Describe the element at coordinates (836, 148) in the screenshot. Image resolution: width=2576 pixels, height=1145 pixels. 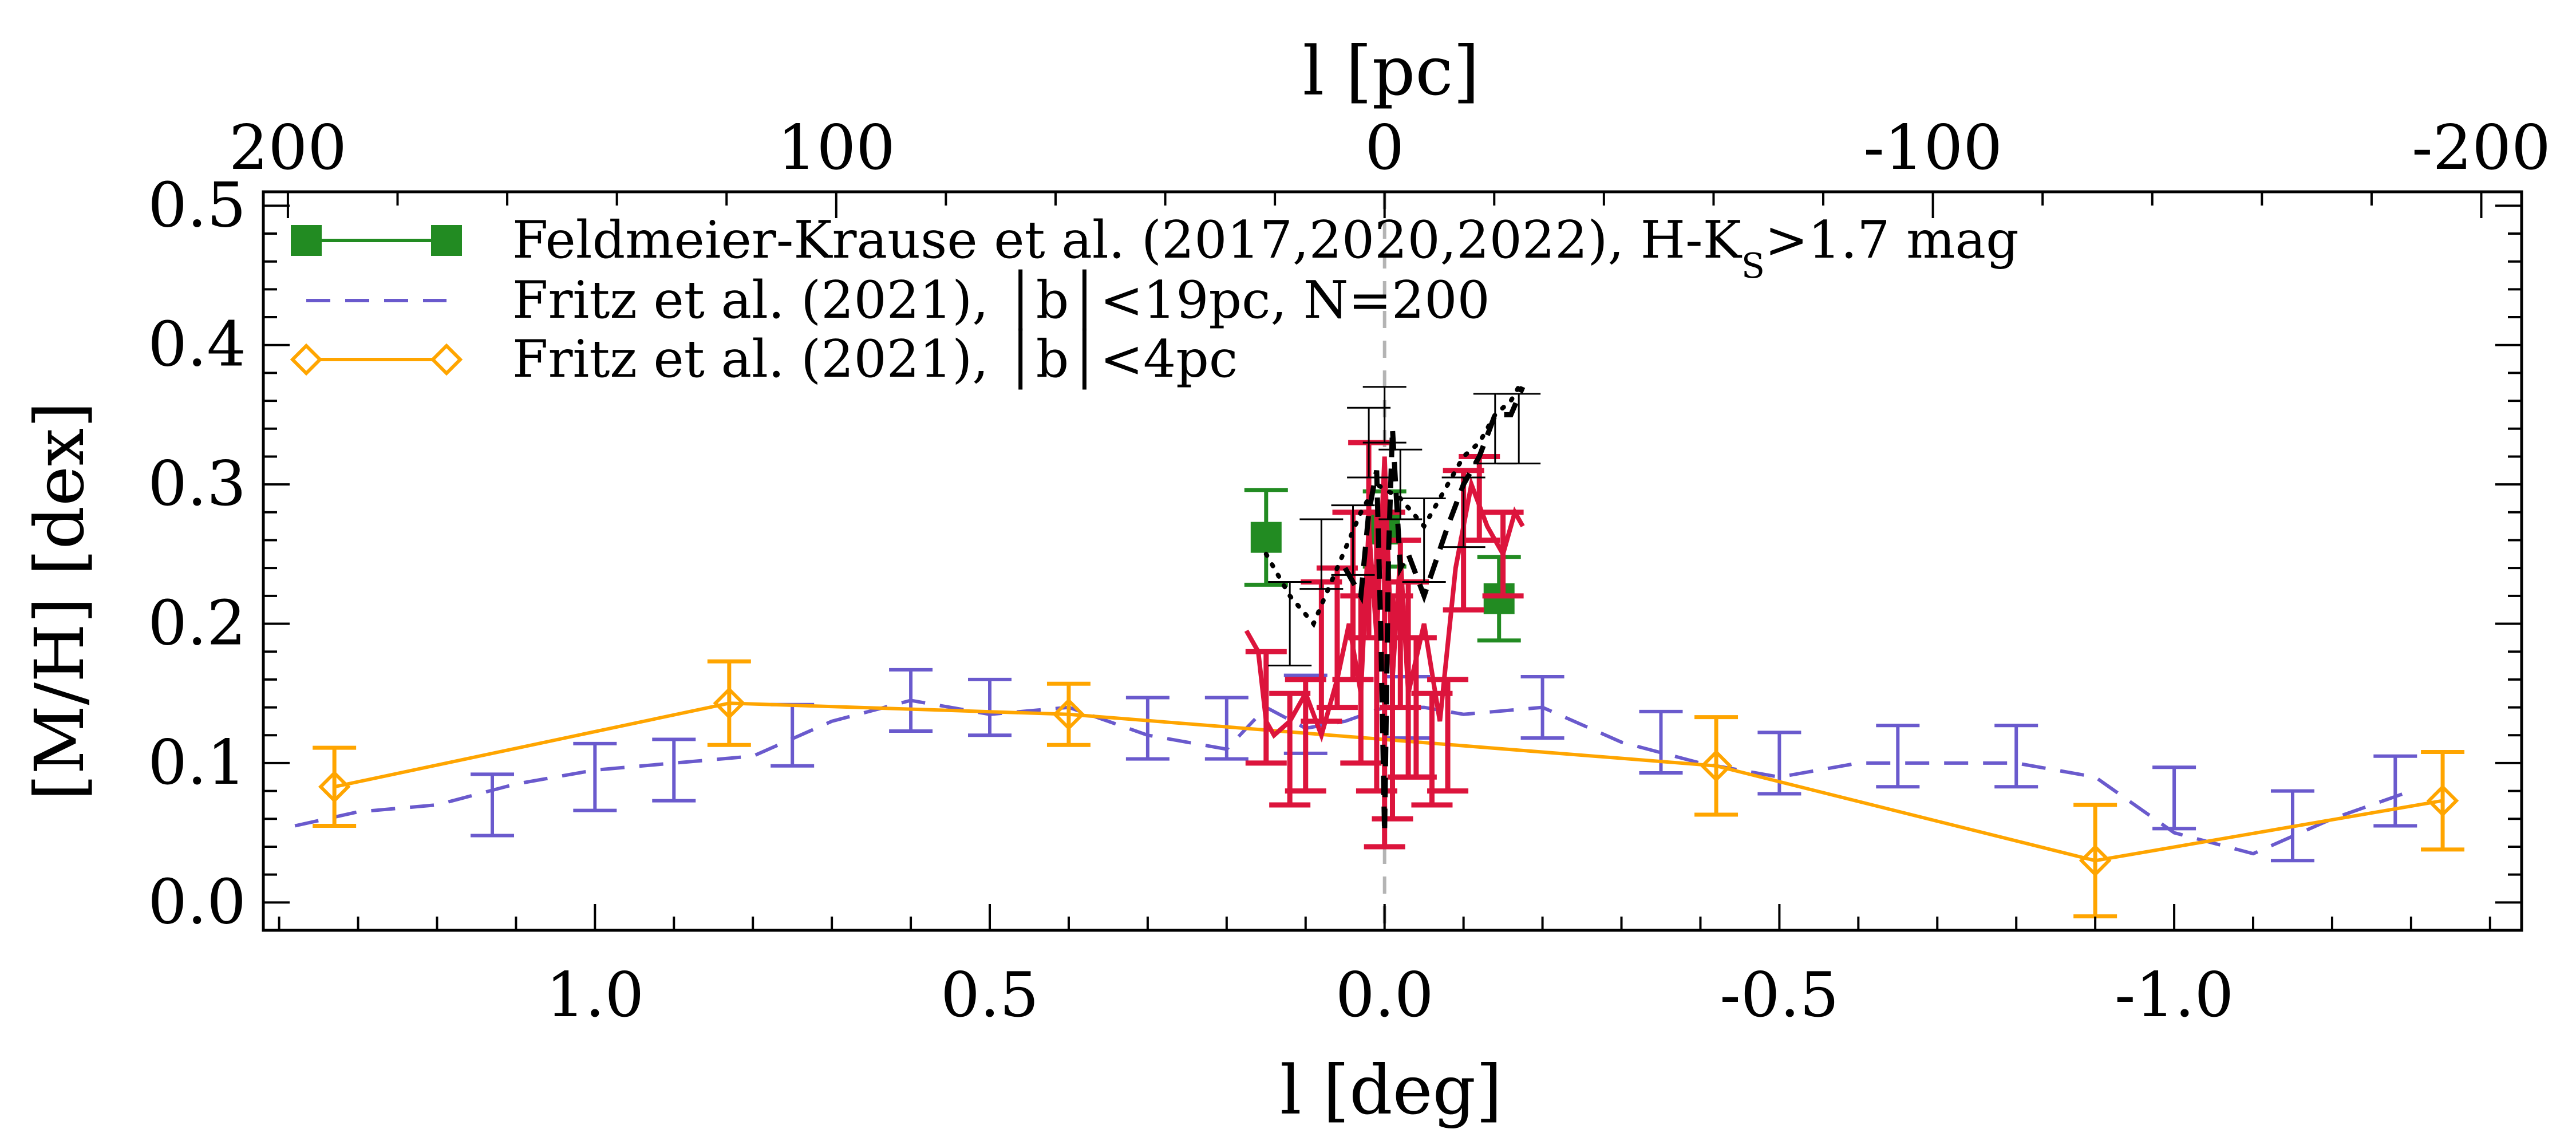
I see `top-tick-label: 100` at that location.